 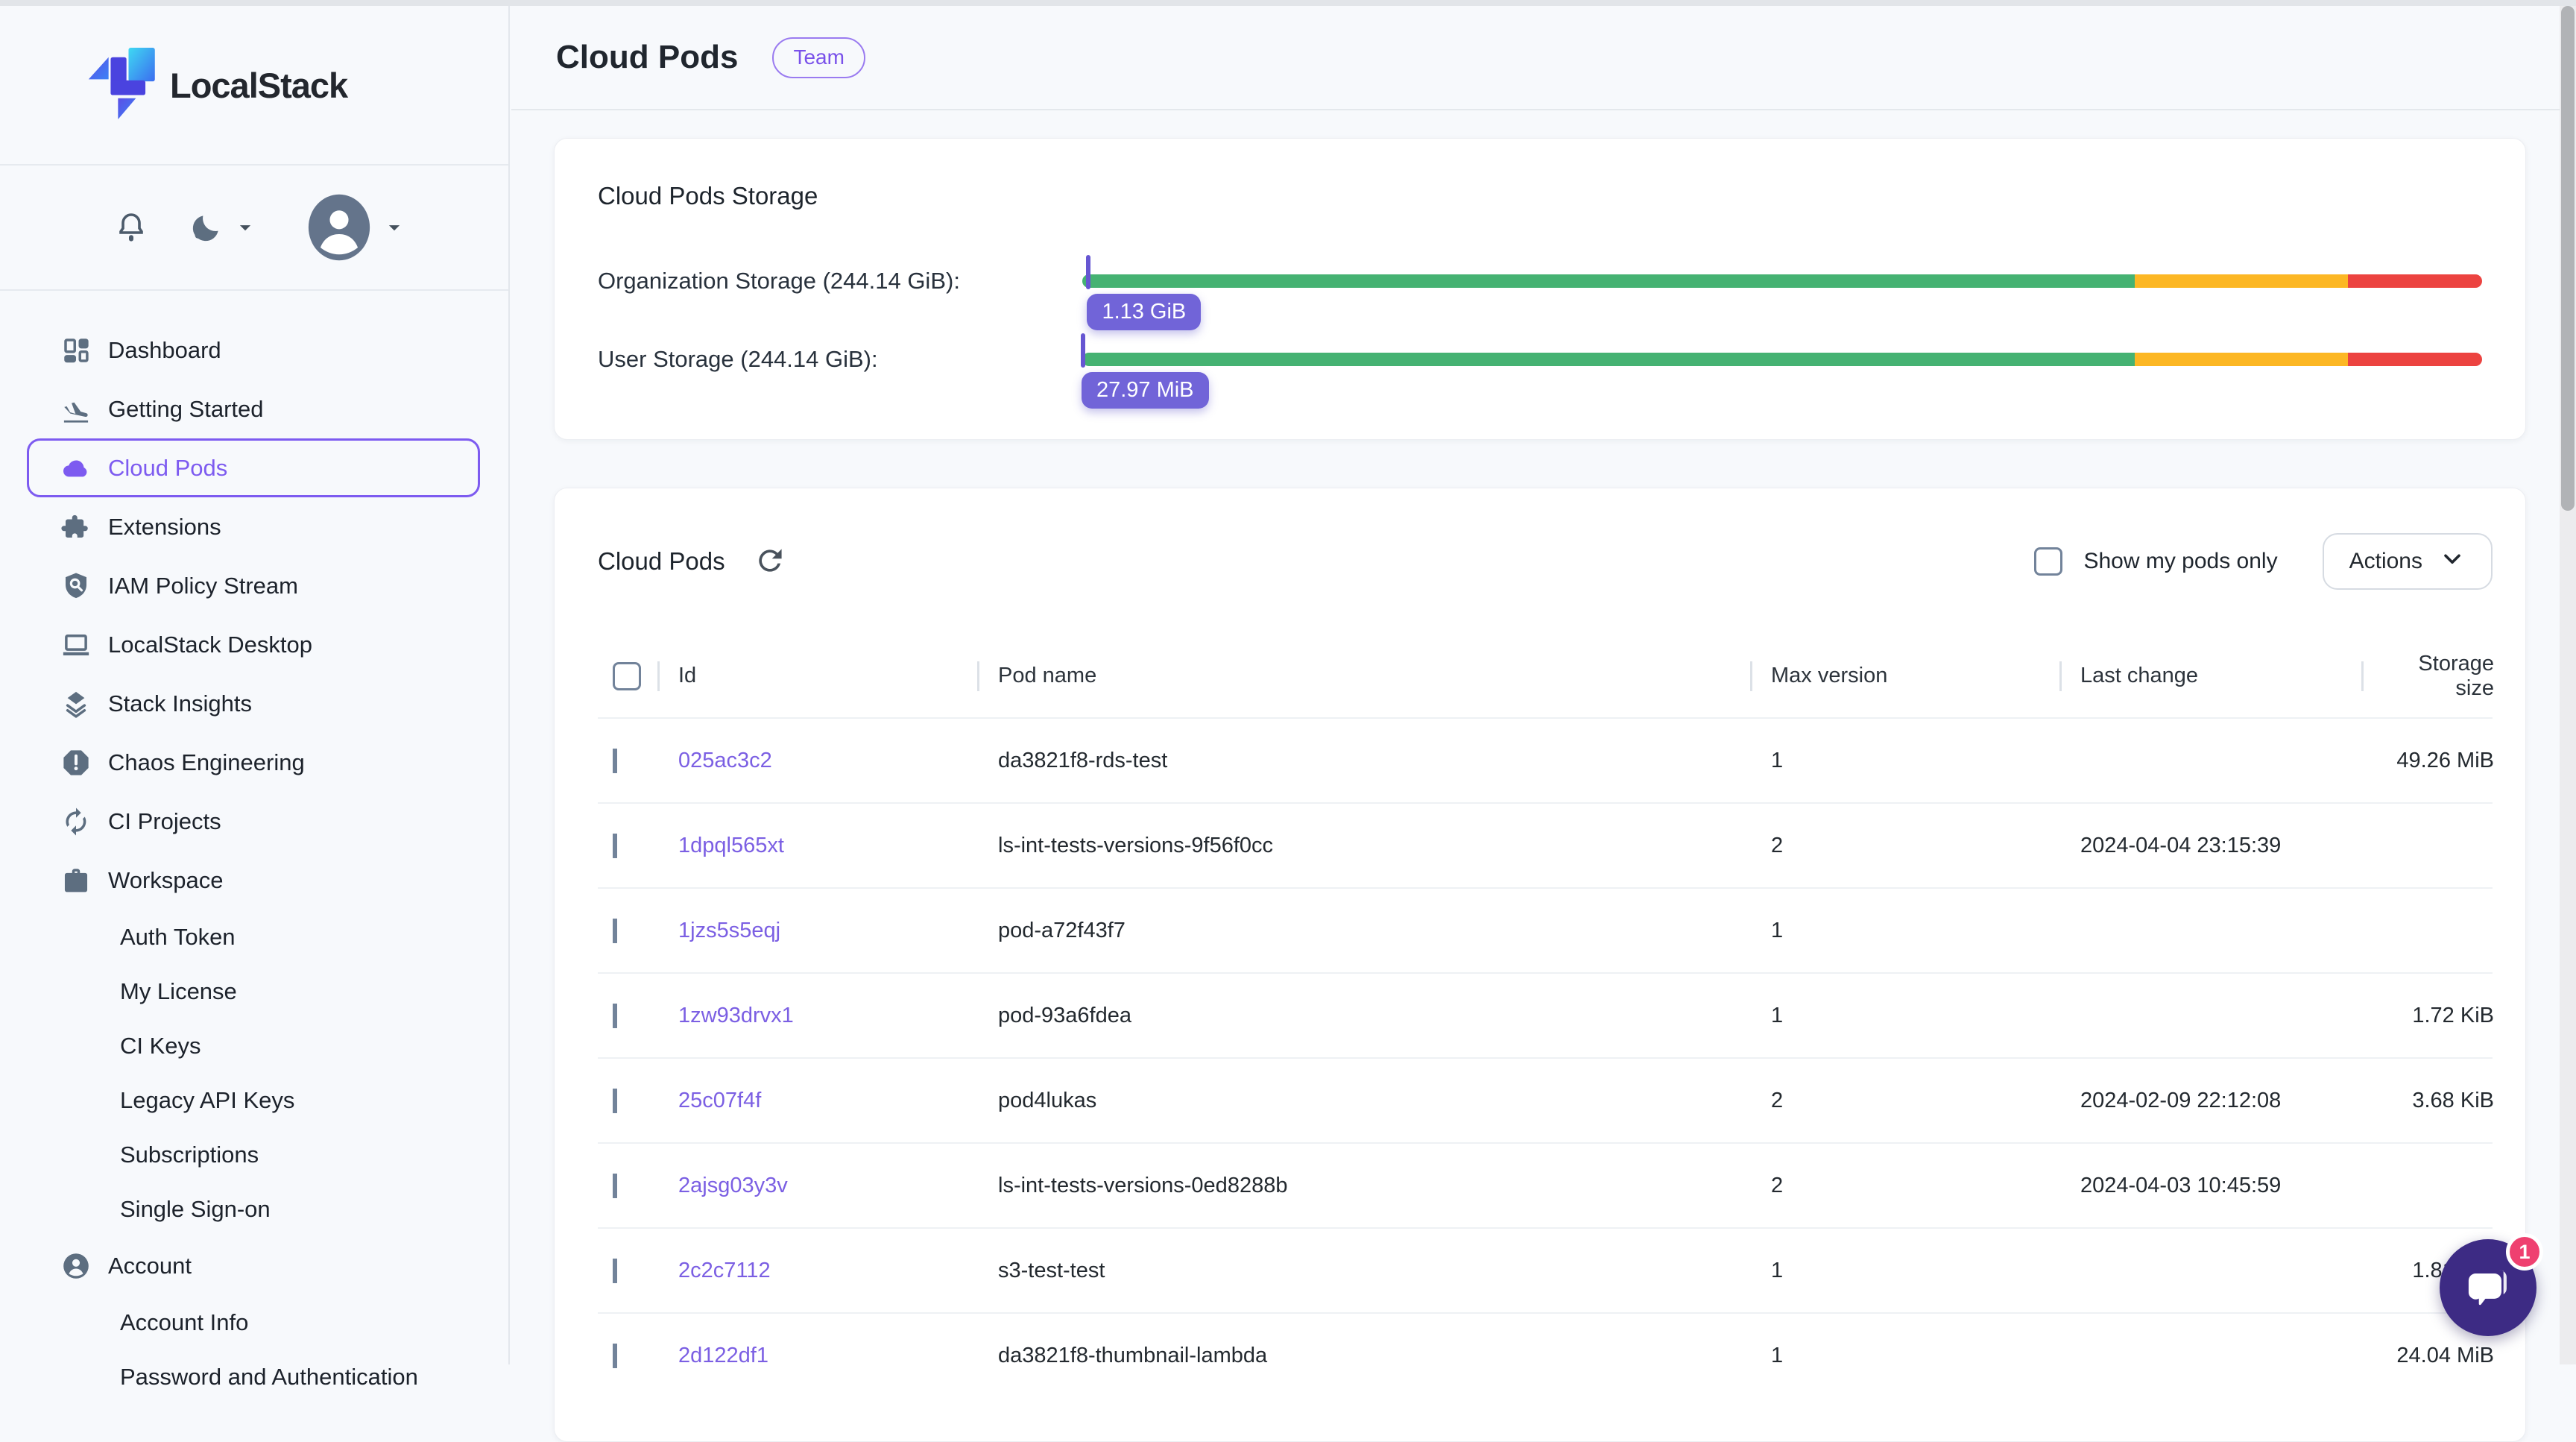 What do you see at coordinates (840, 281) in the screenshot?
I see `storage-row-label: Organization Storage (244.14 GiB):` at bounding box center [840, 281].